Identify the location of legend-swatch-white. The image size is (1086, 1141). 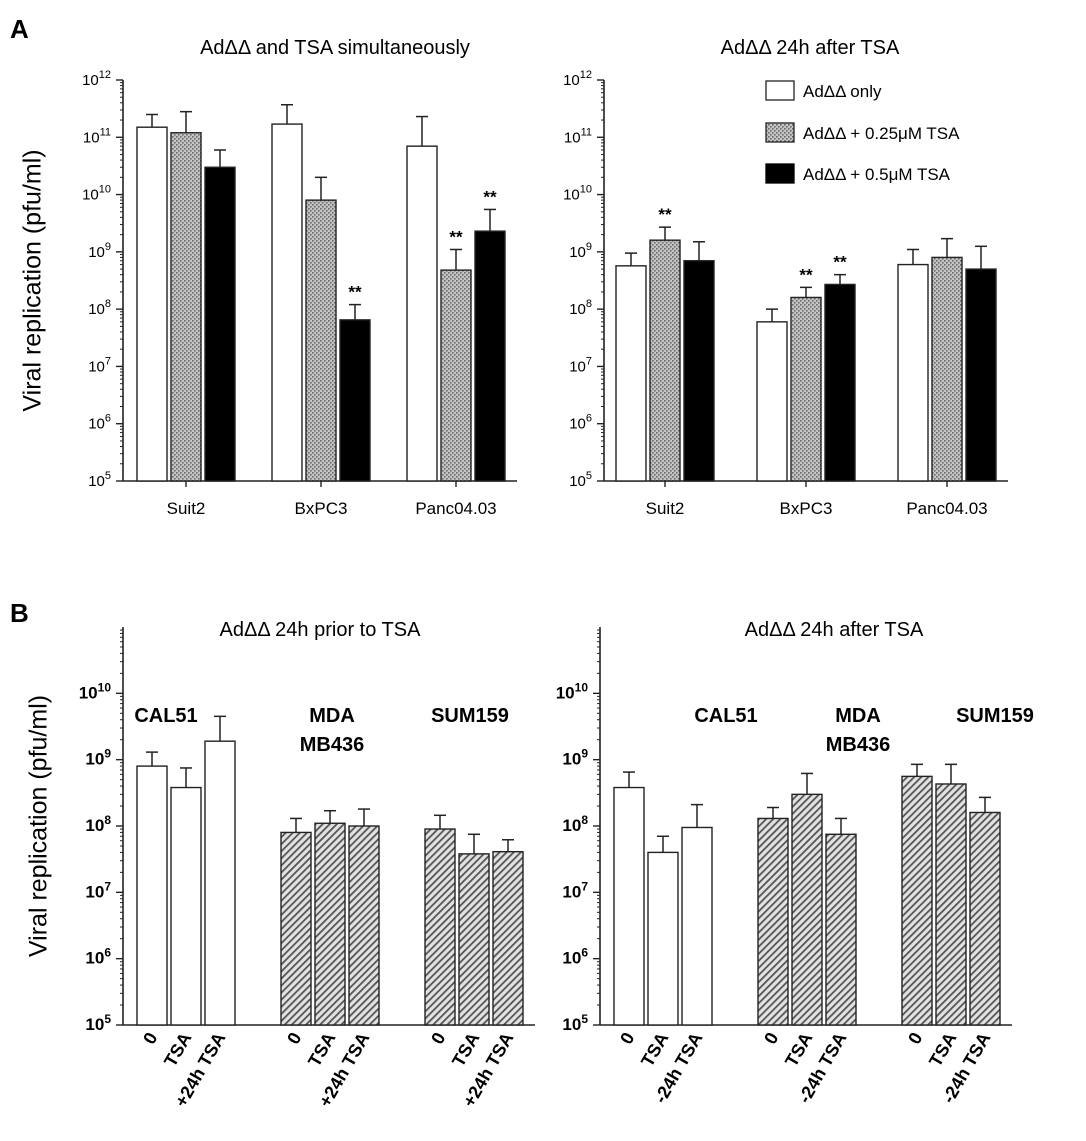
(780, 90).